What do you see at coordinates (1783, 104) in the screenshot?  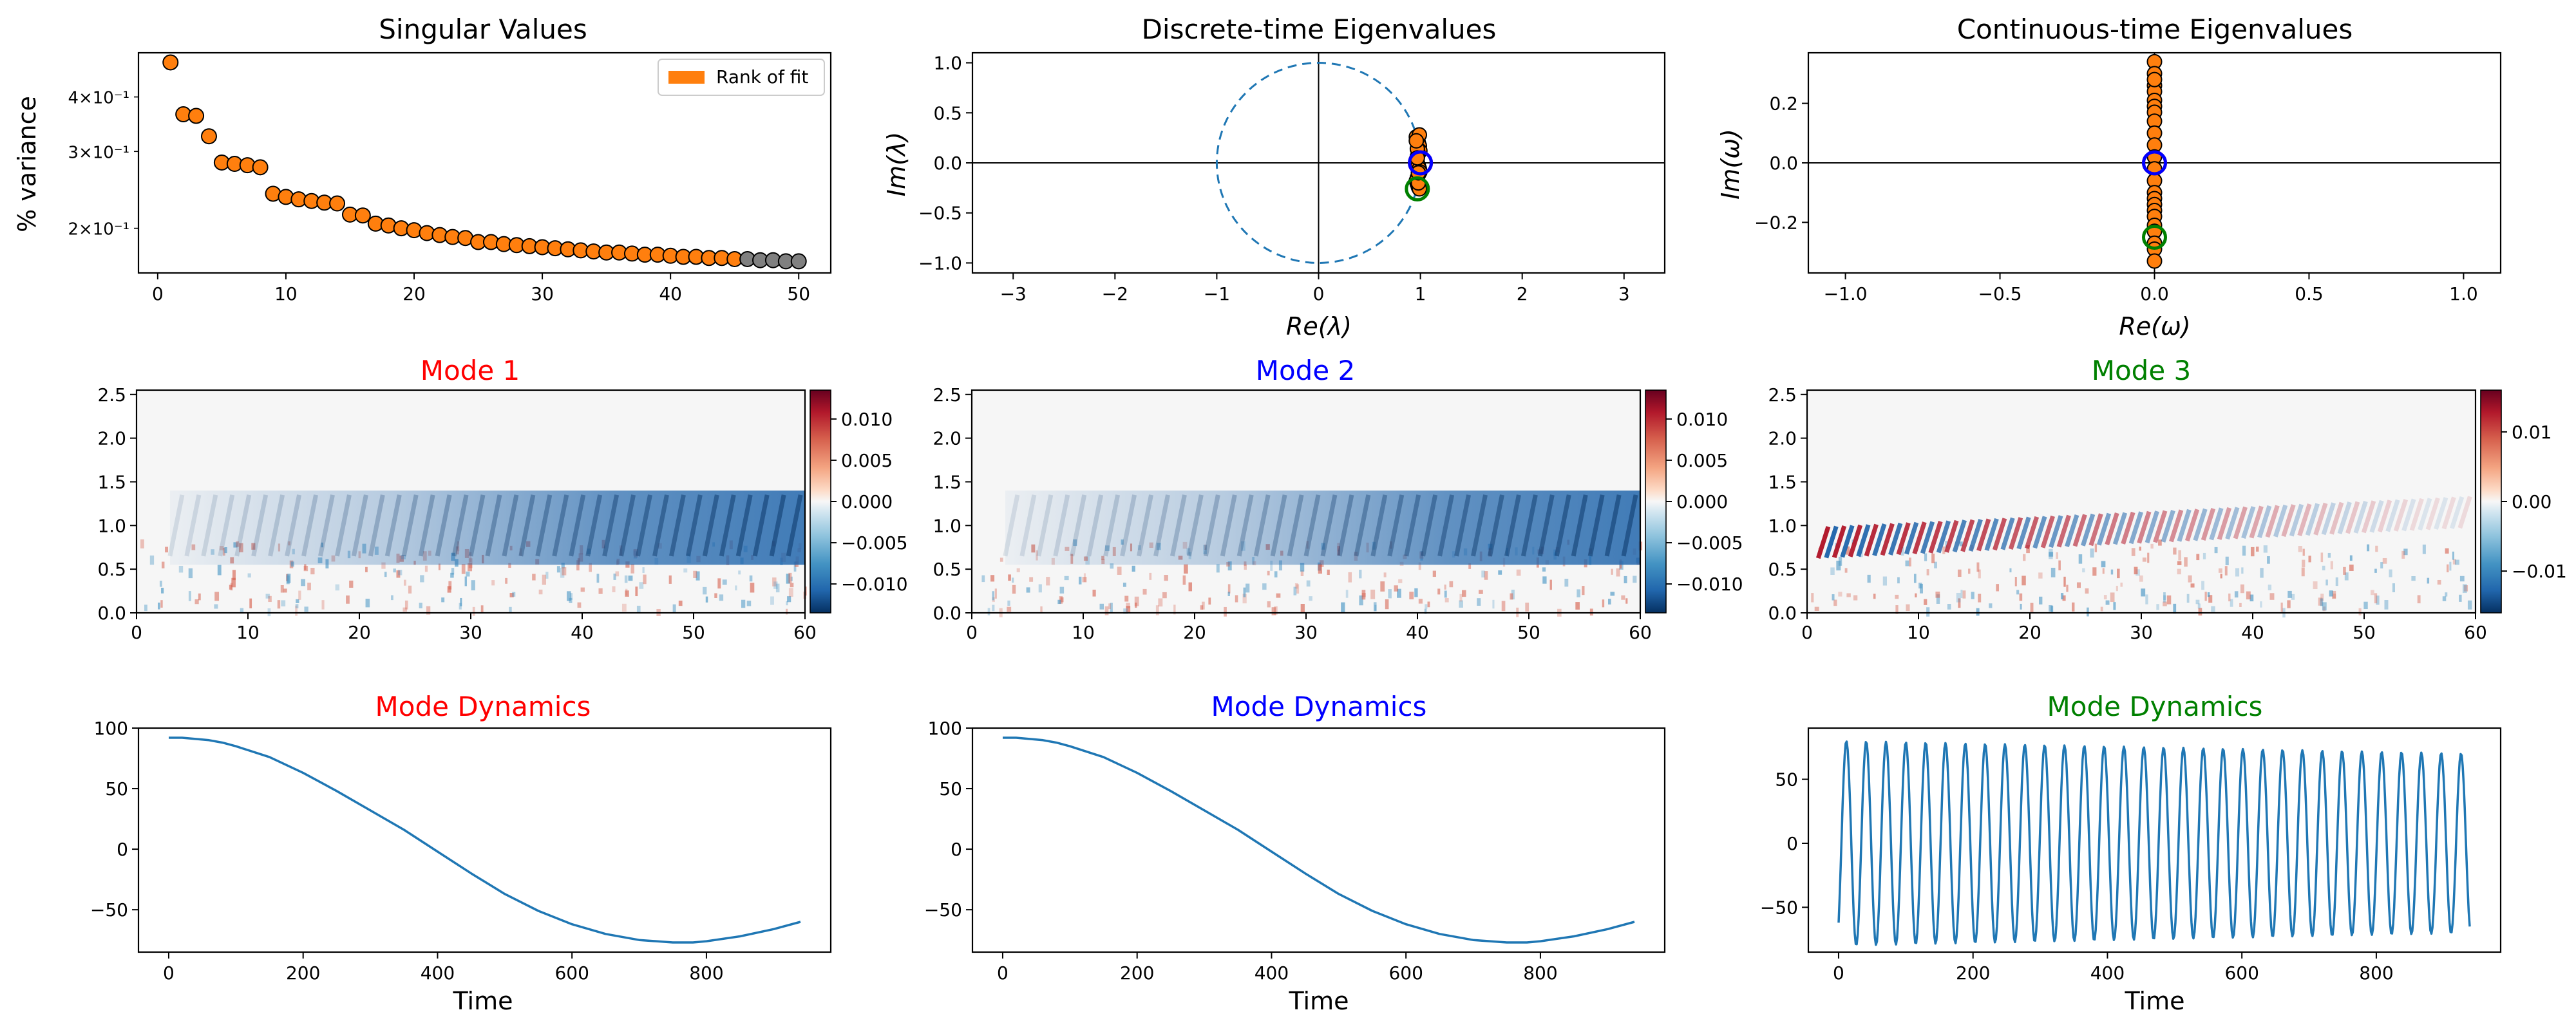 I see `y-tick-label: 0.2` at bounding box center [1783, 104].